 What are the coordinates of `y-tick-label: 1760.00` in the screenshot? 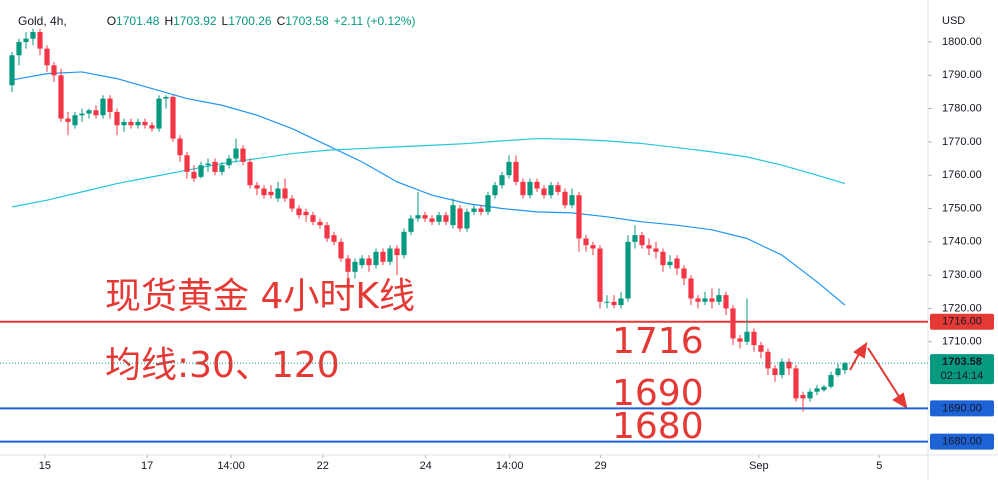 It's located at (962, 175).